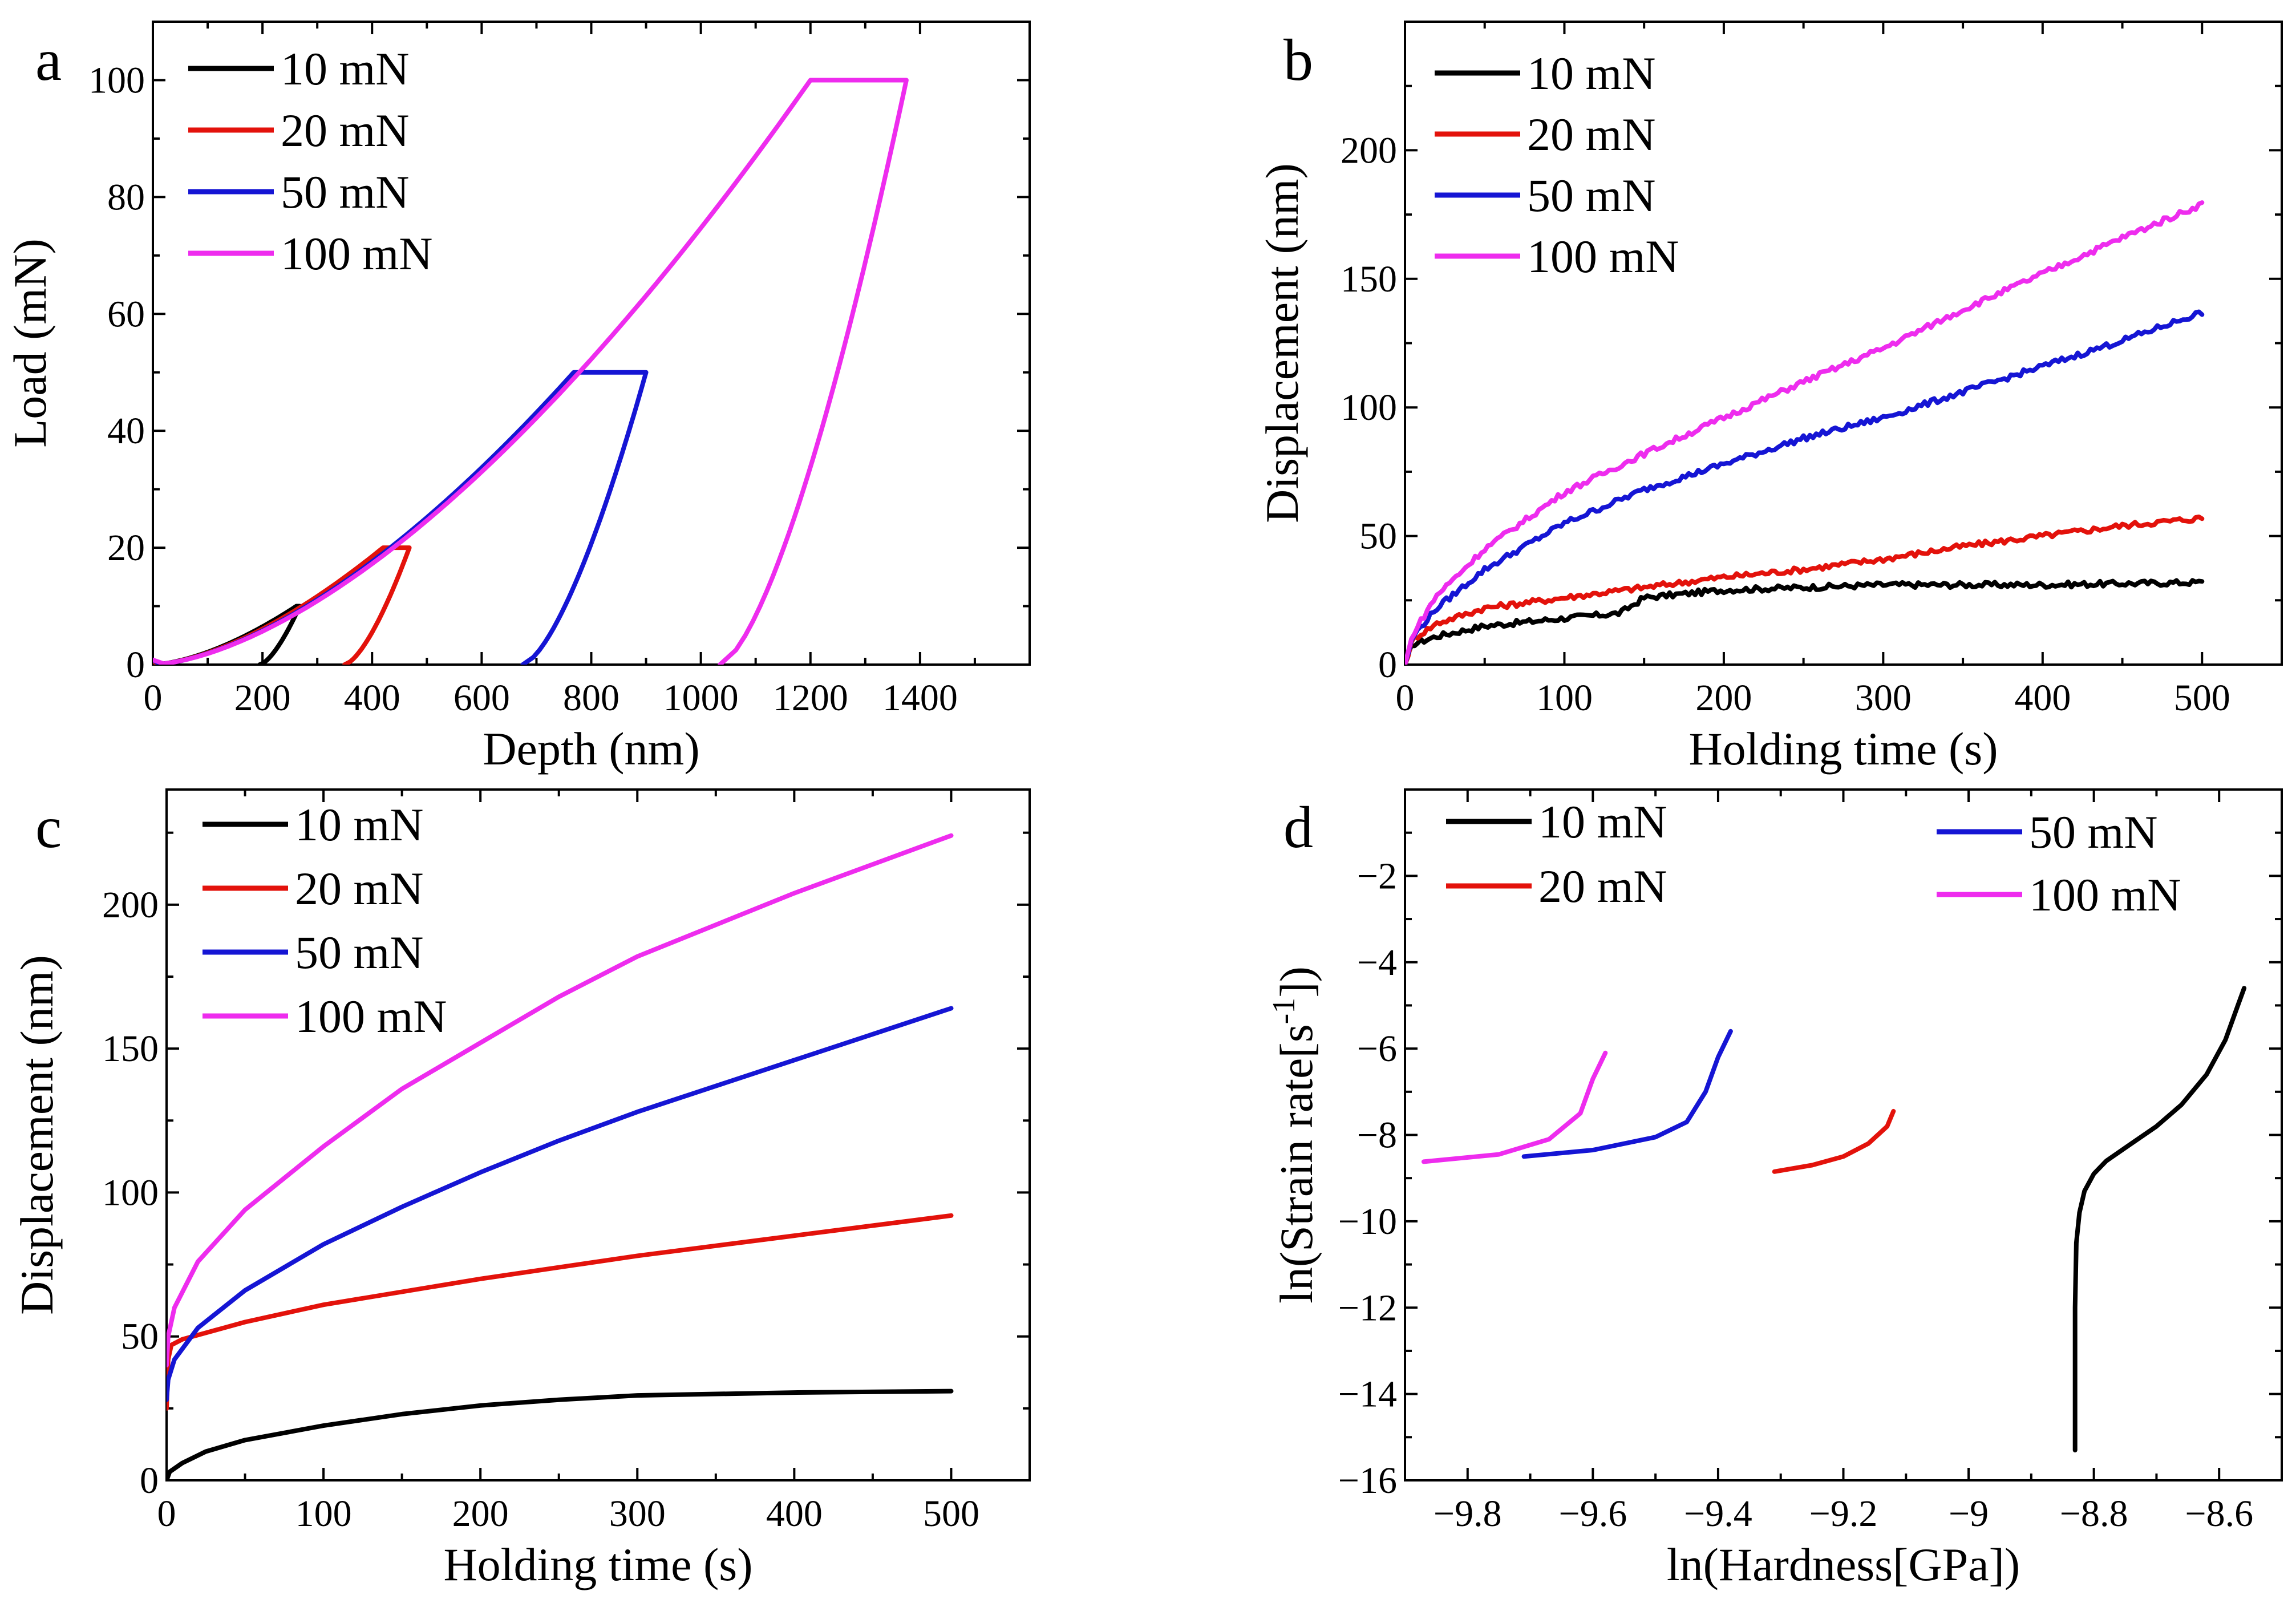 The width and height of the screenshot is (2296, 1607). Describe the element at coordinates (1377, 962) in the screenshot. I see `y-tick-label: −4` at that location.